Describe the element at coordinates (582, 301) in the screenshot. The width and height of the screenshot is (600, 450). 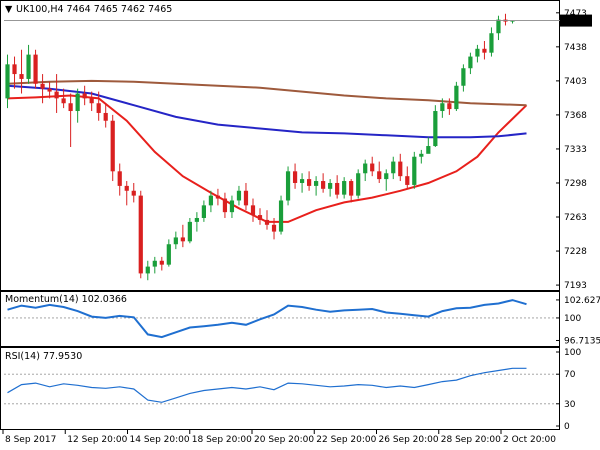
I see `momentum-tick-label: 102.6272` at that location.